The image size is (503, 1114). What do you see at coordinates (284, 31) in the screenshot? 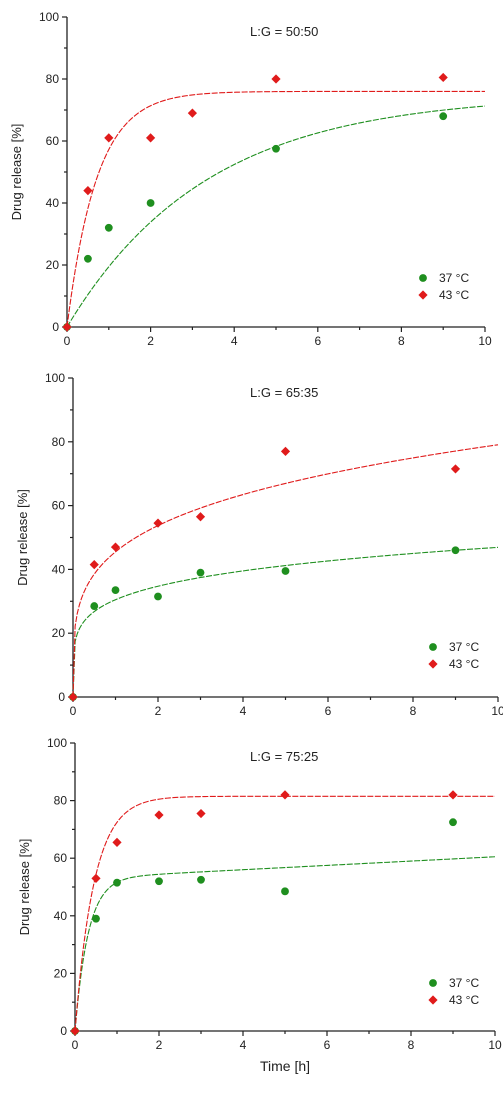
I see `panel-title: L:G = 50:50` at bounding box center [284, 31].